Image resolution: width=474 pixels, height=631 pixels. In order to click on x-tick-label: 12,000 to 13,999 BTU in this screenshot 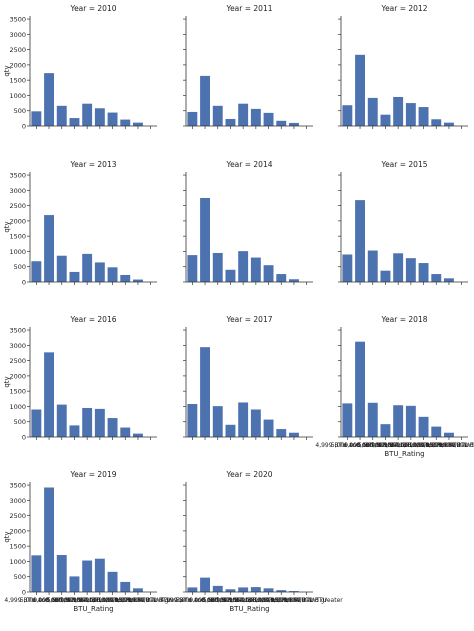, I will do `click(100, 600)`.